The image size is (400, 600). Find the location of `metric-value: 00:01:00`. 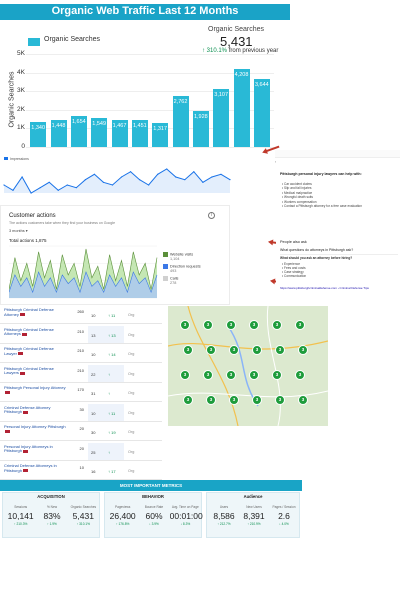

metric-value: 00:01:00 is located at coordinates (186, 516).